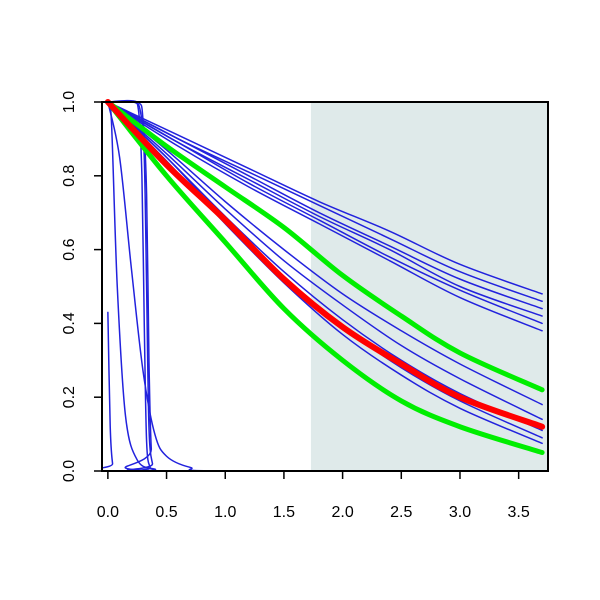 The height and width of the screenshot is (600, 600). I want to click on x-tick-label-5: 2.5, so click(401, 512).